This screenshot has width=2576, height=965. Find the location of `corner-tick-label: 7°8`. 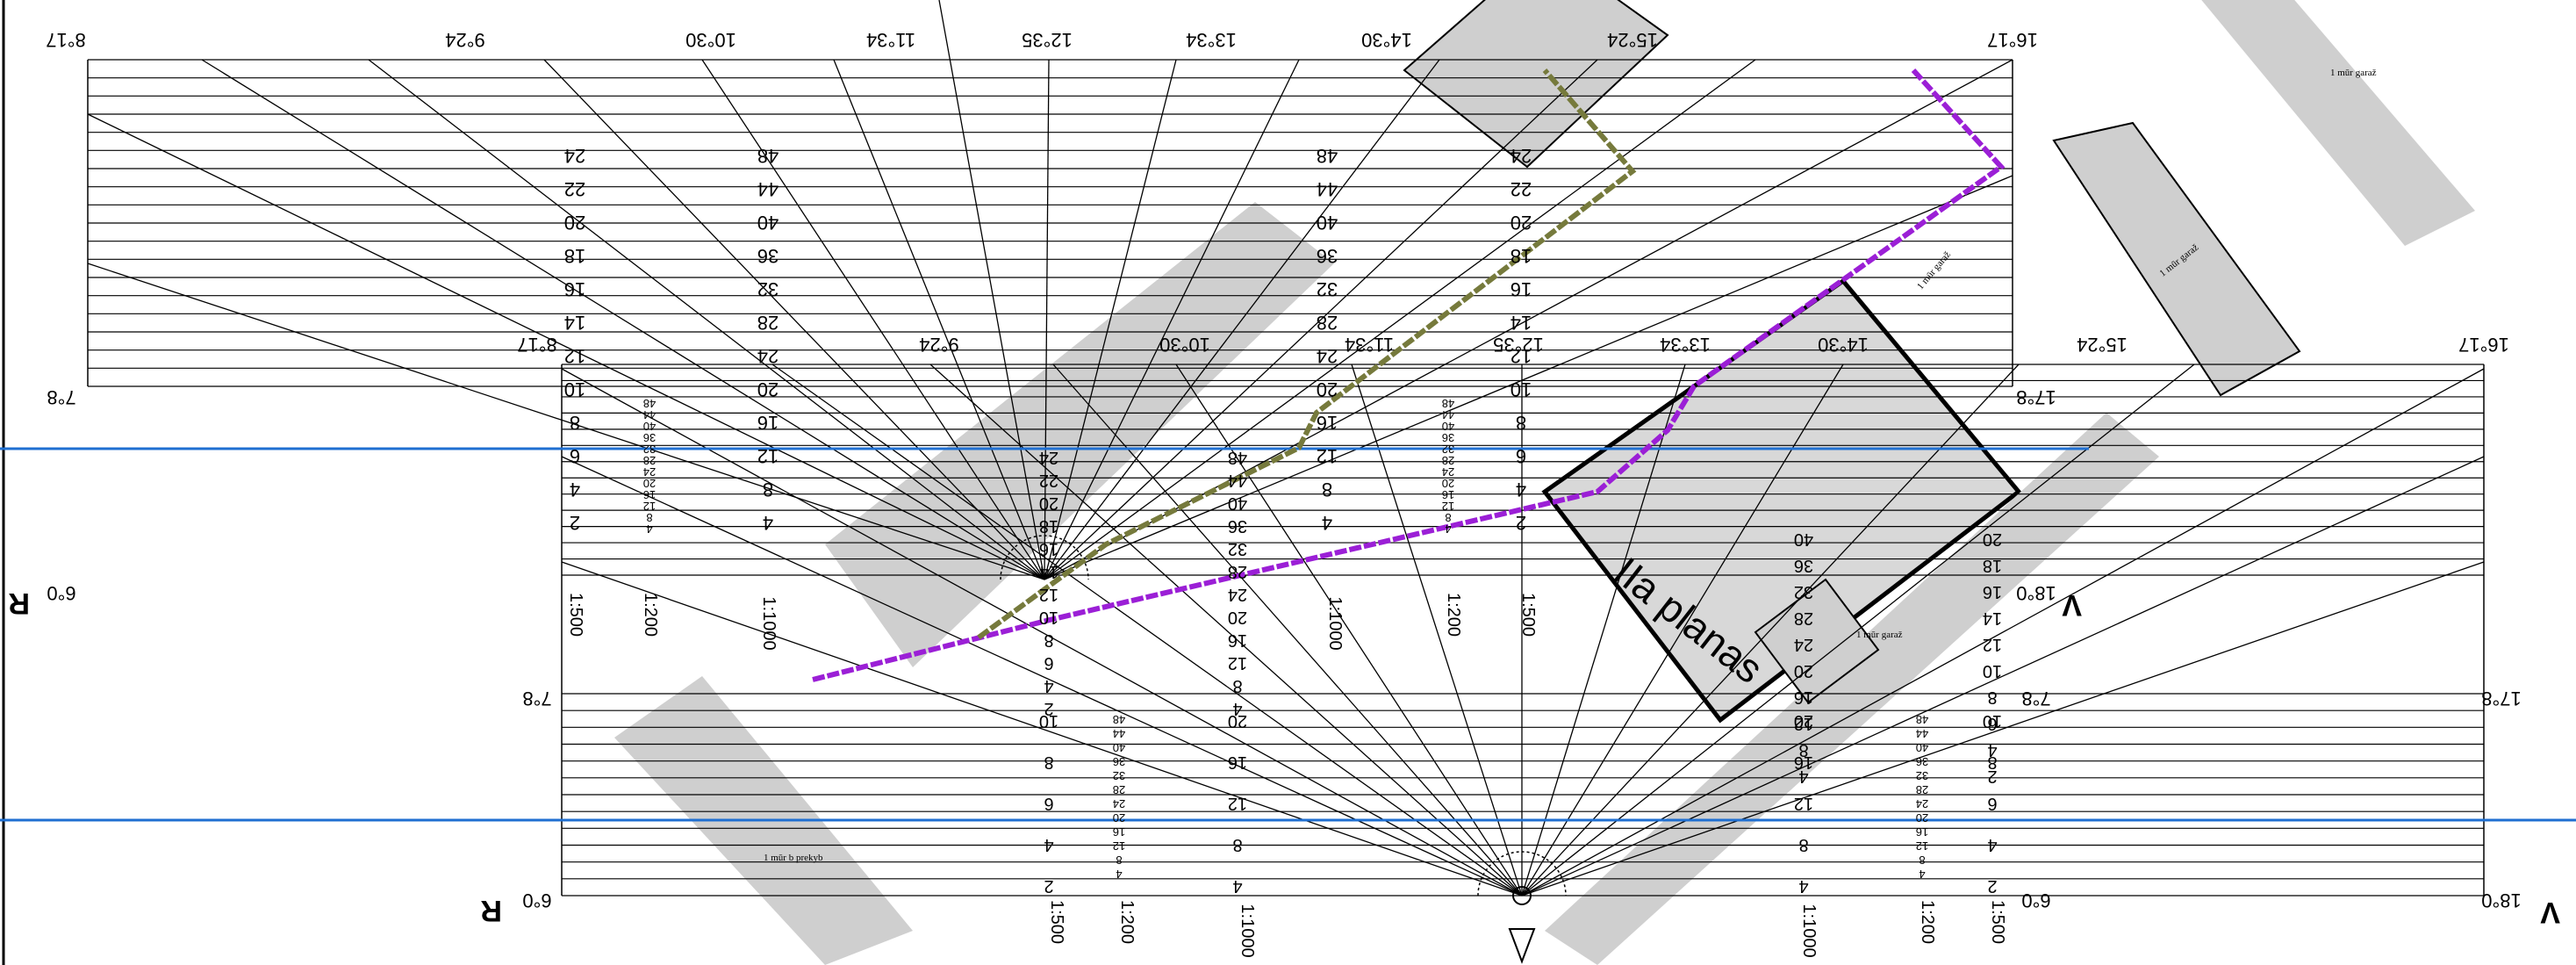

corner-tick-label: 7°8 is located at coordinates (536, 698).